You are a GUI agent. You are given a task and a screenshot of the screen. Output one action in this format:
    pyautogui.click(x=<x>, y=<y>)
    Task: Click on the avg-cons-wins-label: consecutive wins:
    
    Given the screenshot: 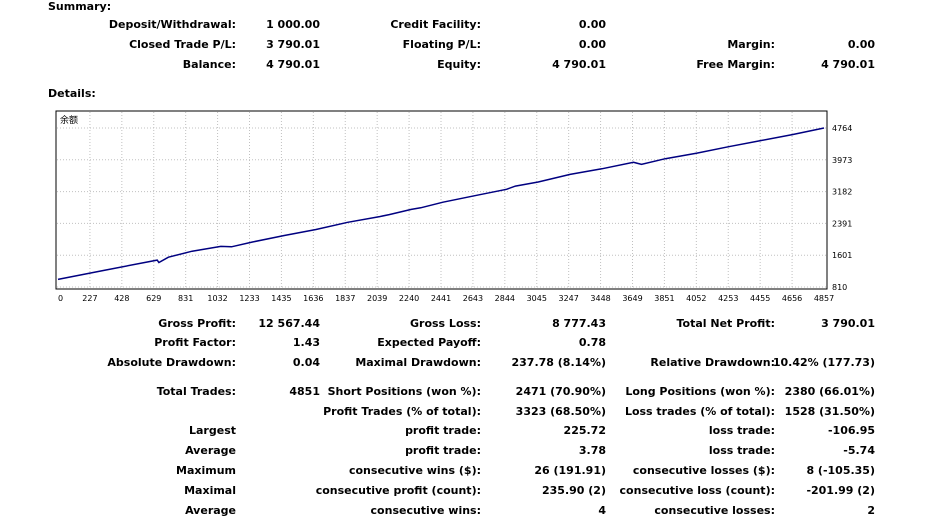 What is the action you would take?
    pyautogui.click(x=425, y=510)
    